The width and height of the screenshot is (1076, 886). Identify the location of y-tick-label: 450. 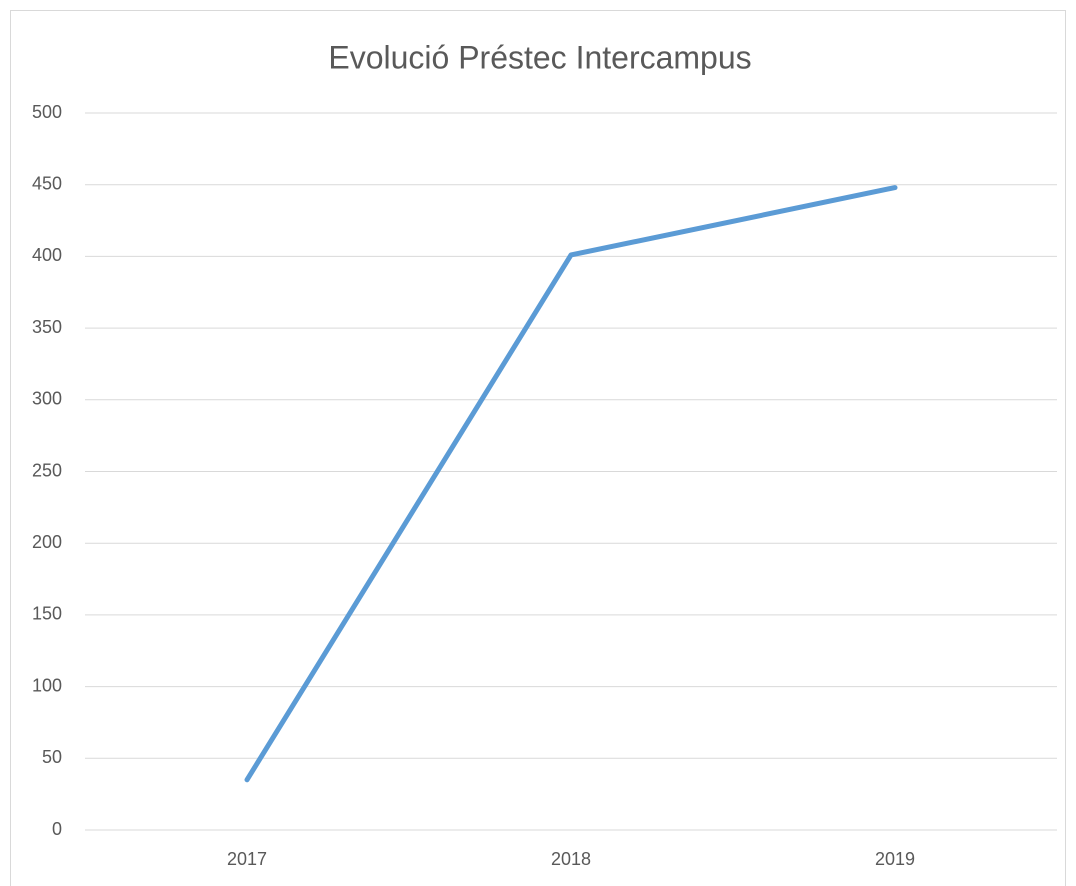
(47, 183).